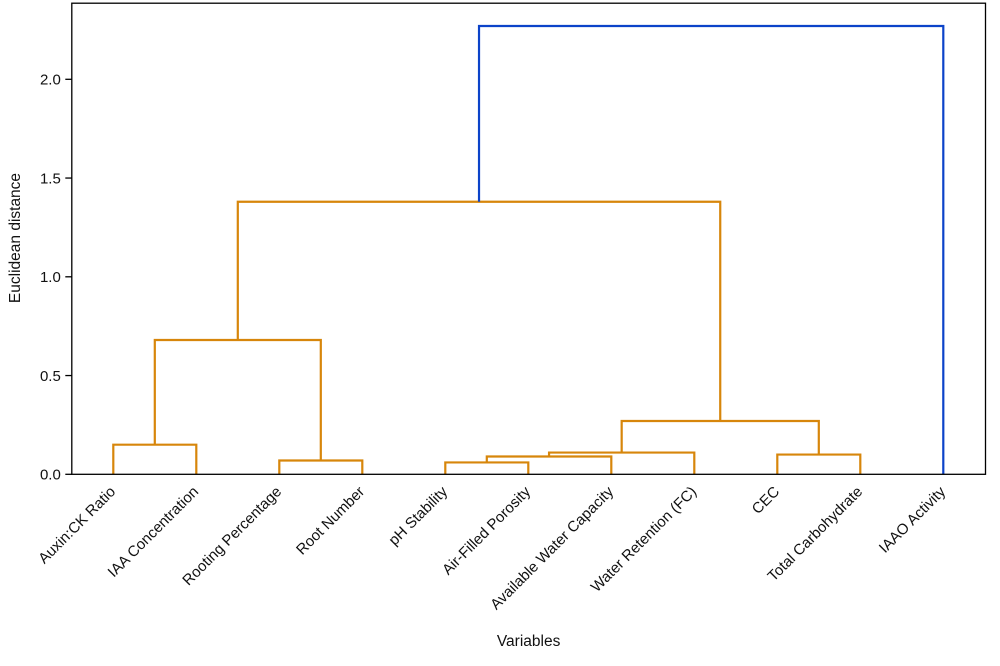  I want to click on dendrogram-link-m3, so click(487, 468).